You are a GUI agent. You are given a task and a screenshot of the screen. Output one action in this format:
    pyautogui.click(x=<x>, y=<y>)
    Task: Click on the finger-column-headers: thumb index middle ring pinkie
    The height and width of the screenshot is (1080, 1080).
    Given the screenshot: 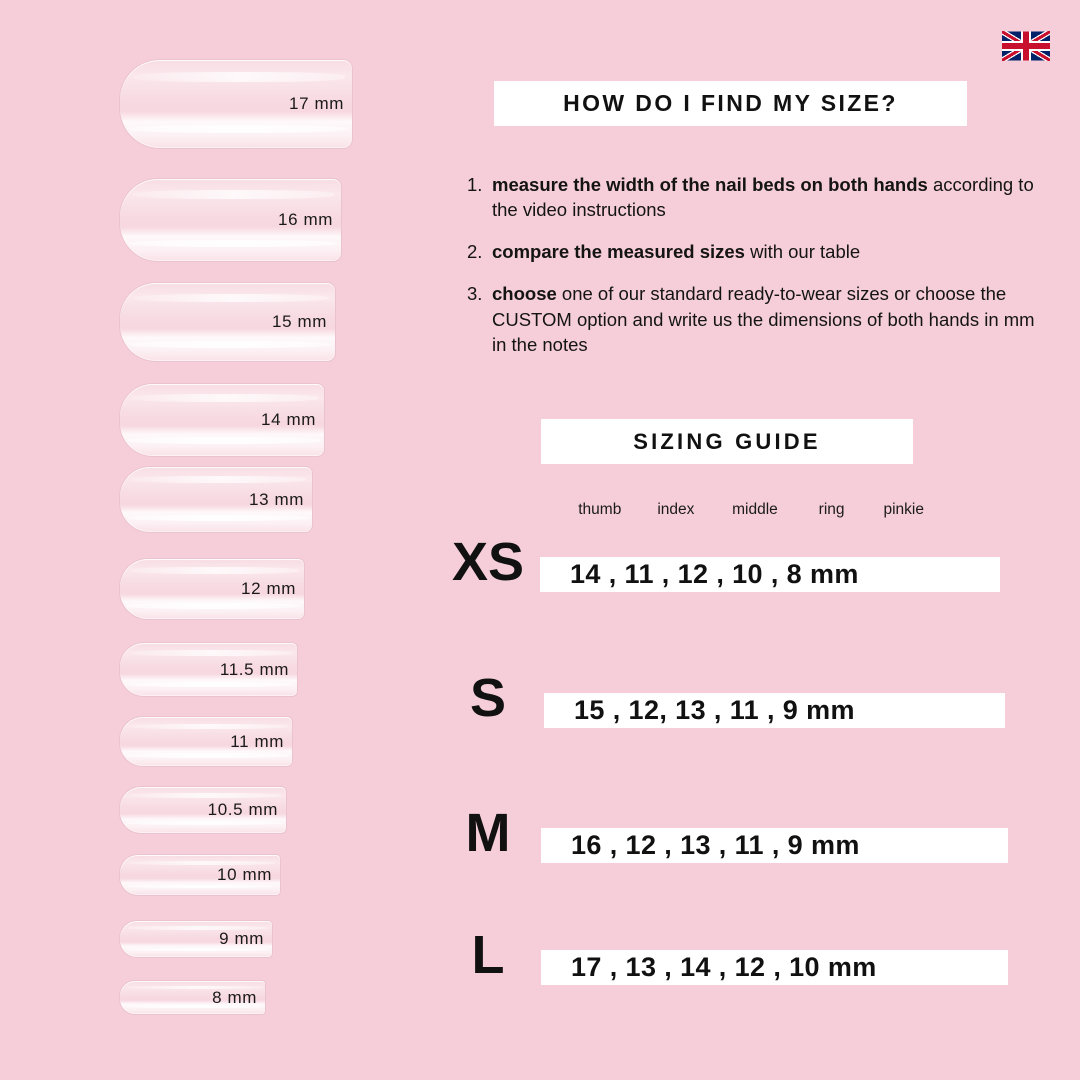 What is the action you would take?
    pyautogui.click(x=751, y=510)
    